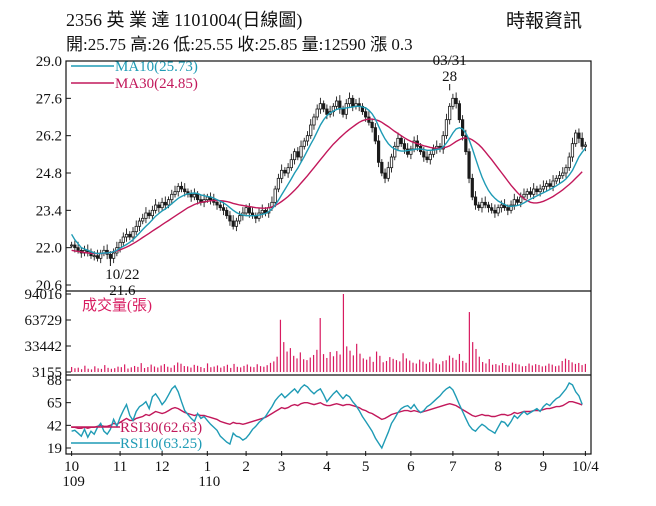 This screenshot has width=656, height=506. Describe the element at coordinates (585, 467) in the screenshot. I see `x-tick-label: 10/4` at that location.